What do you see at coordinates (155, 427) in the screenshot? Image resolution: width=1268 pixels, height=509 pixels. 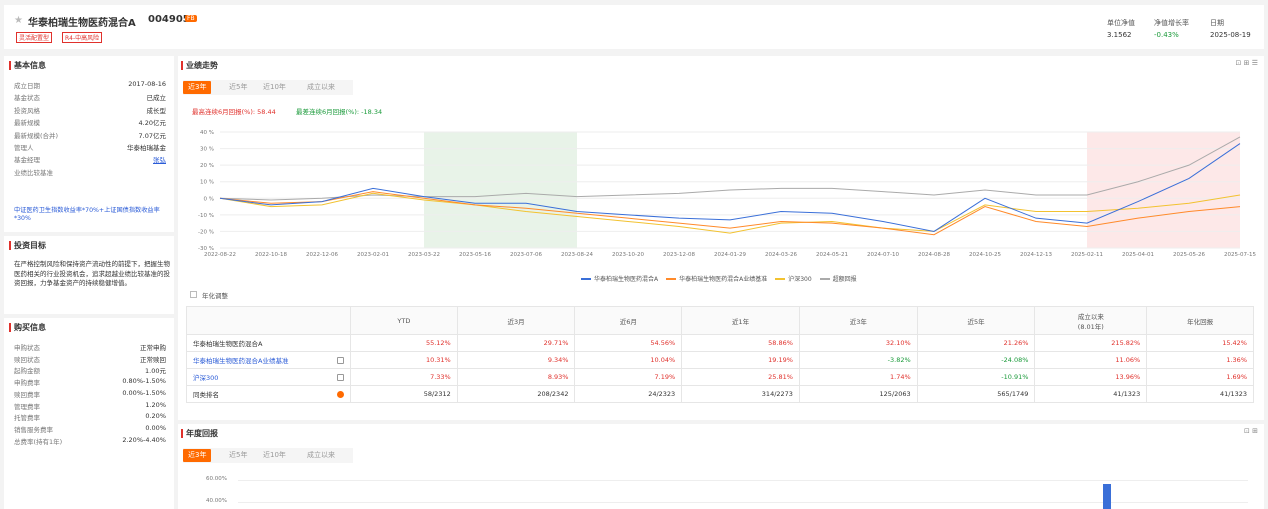 I see `purchase-row-value: 0.00%` at bounding box center [155, 427].